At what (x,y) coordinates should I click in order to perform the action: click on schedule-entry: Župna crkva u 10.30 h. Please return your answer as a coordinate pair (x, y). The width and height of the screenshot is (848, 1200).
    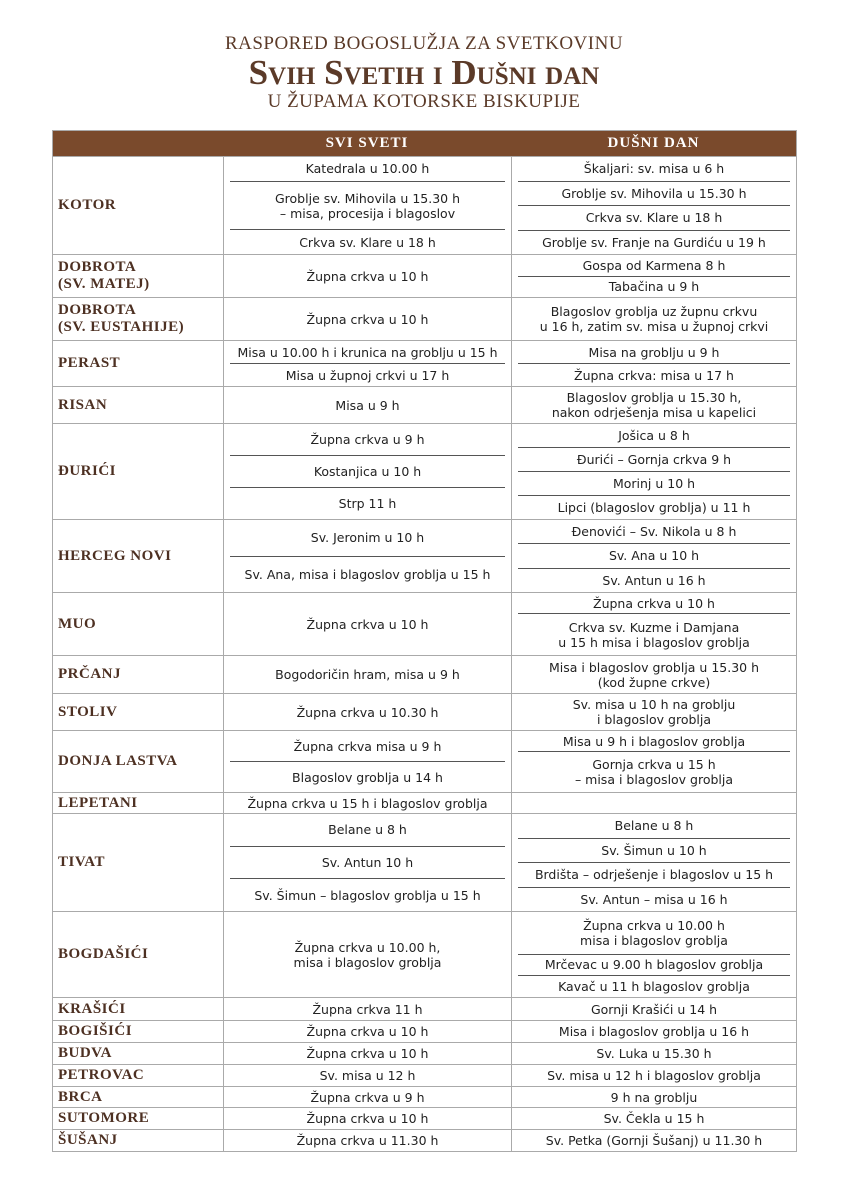
    Looking at the image, I should click on (367, 712).